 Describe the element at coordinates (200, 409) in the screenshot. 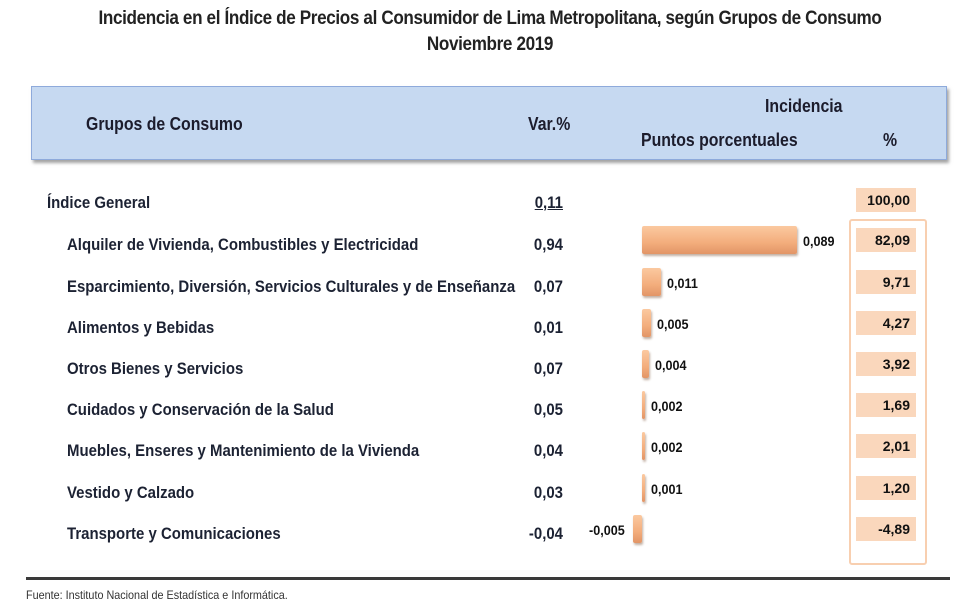

I see `category-label: Cuidados y Conservación de la Salud` at that location.